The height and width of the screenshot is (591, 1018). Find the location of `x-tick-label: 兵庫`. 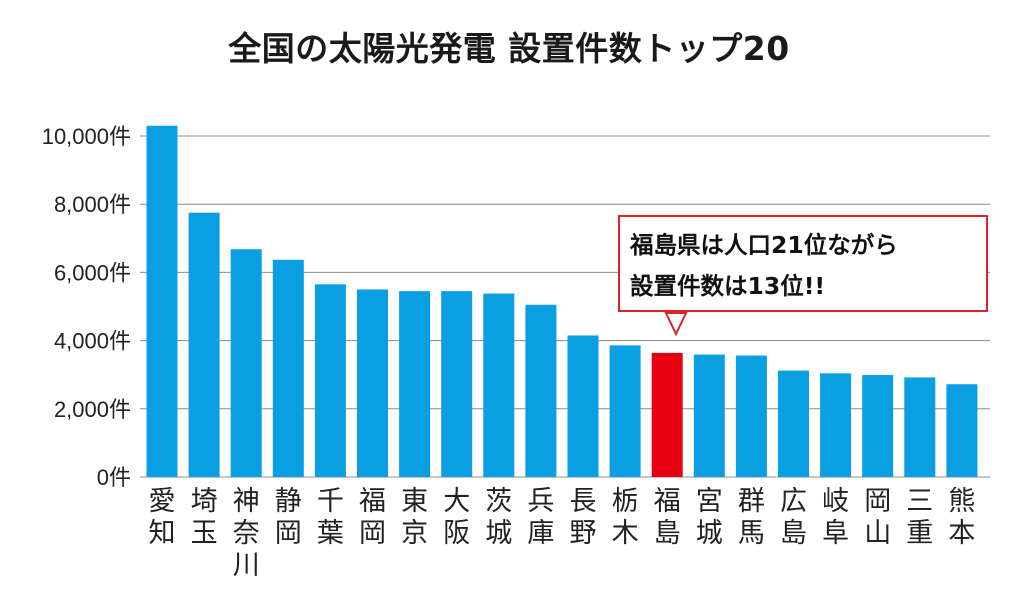

x-tick-label: 兵庫 is located at coordinates (540, 517).